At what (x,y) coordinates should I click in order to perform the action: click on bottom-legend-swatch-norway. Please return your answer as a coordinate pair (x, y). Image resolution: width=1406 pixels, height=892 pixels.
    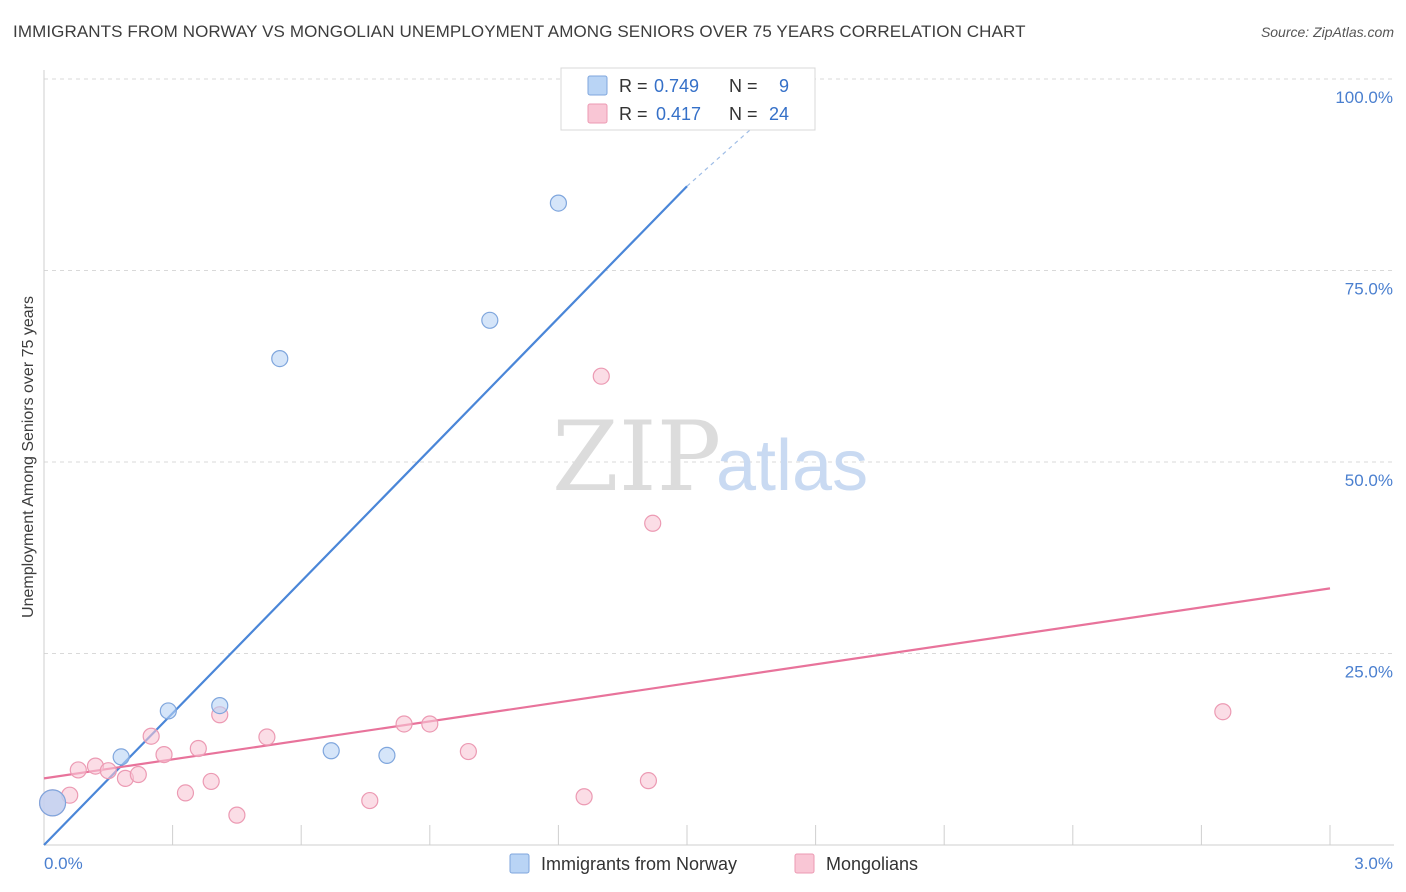
    Looking at the image, I should click on (519, 863).